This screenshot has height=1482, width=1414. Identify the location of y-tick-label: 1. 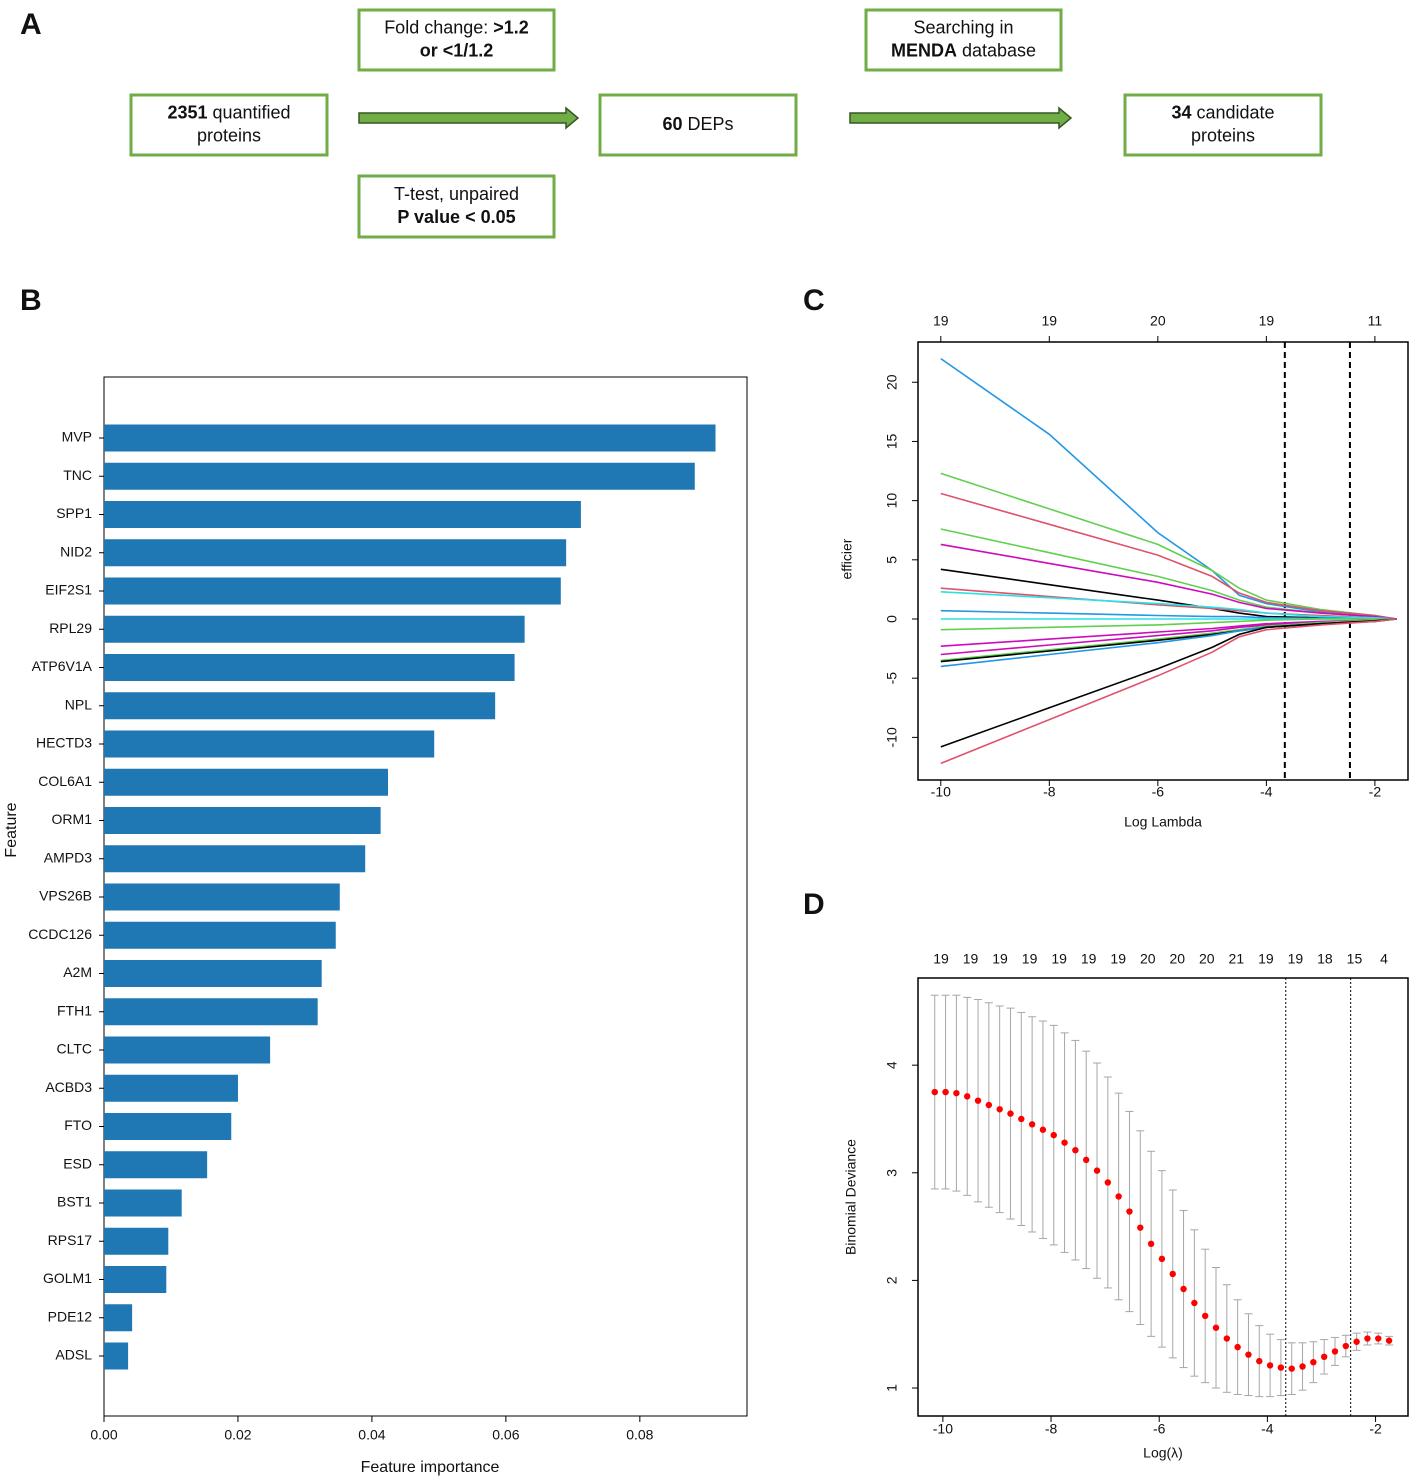
(892, 1388).